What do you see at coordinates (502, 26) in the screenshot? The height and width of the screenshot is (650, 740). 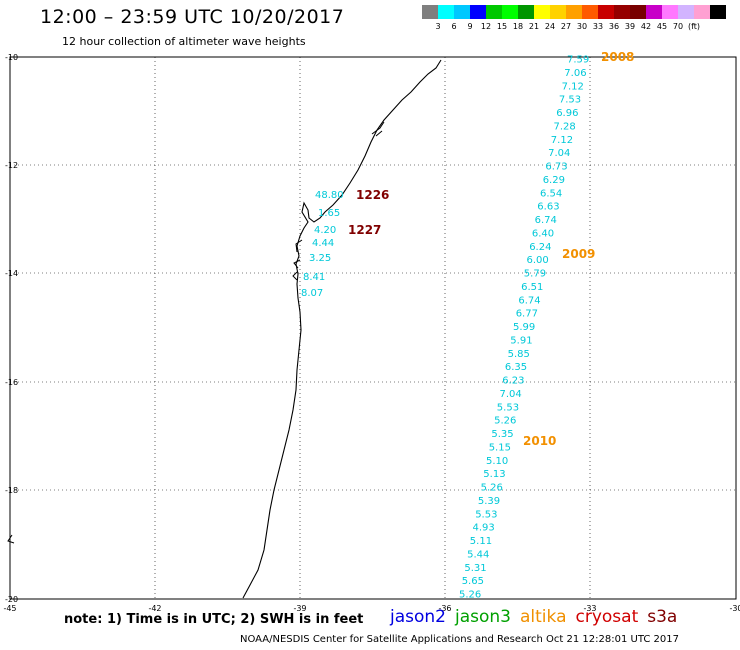 I see `color-scale-label: 15` at bounding box center [502, 26].